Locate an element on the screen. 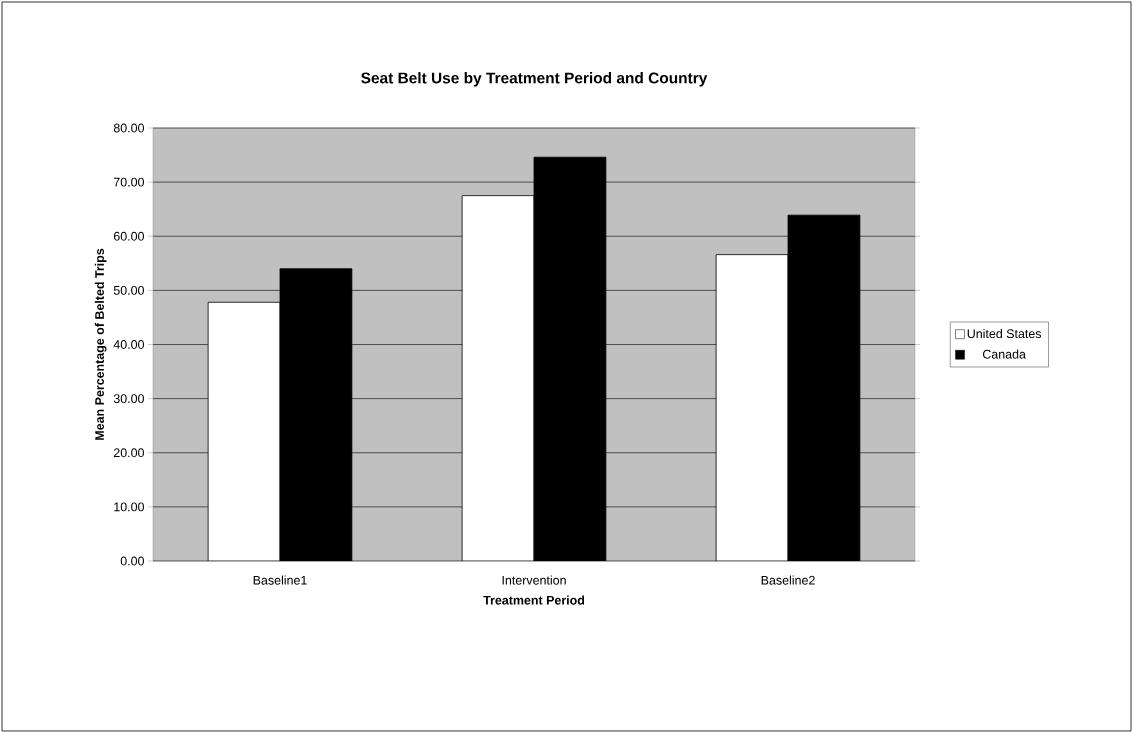  y-tick-label: 50.00 is located at coordinates (128, 290).